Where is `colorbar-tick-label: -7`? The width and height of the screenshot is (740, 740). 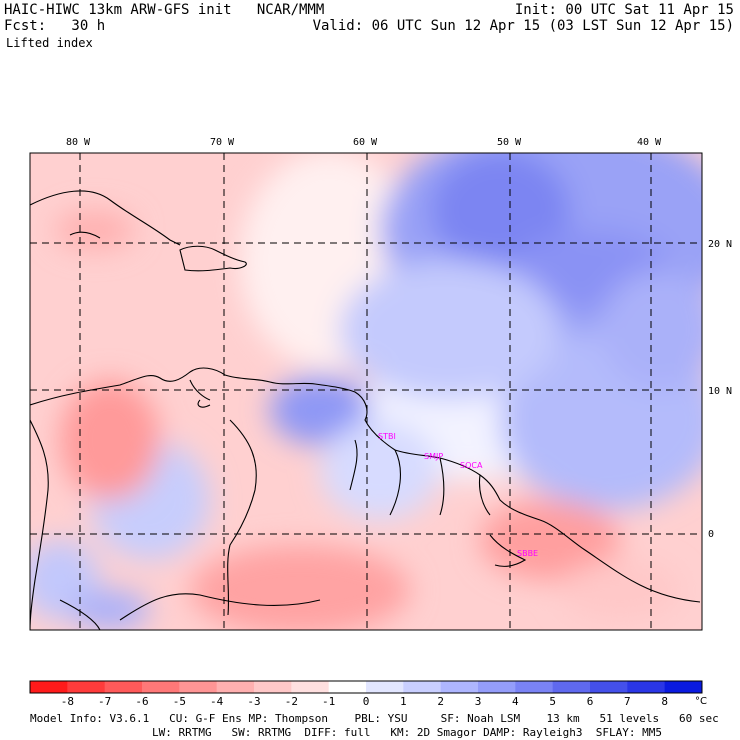
colorbar-tick-label: -7 is located at coordinates (105, 701).